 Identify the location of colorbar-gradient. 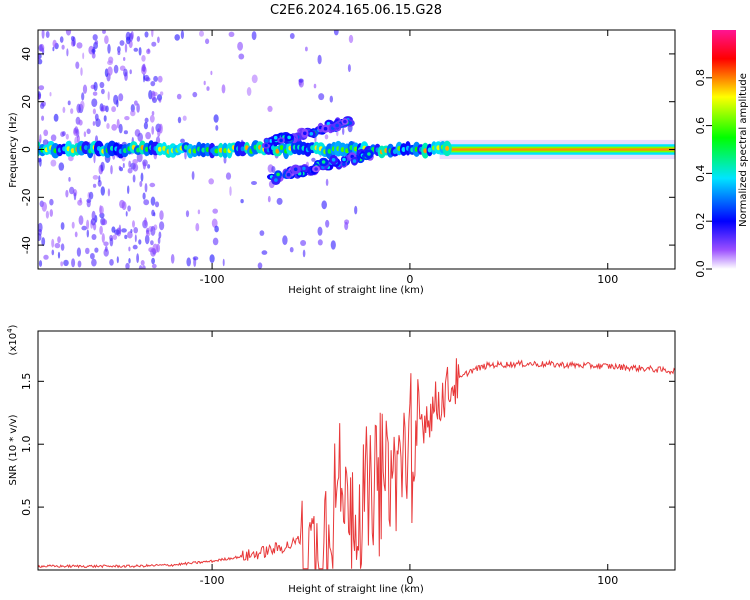
(724, 149).